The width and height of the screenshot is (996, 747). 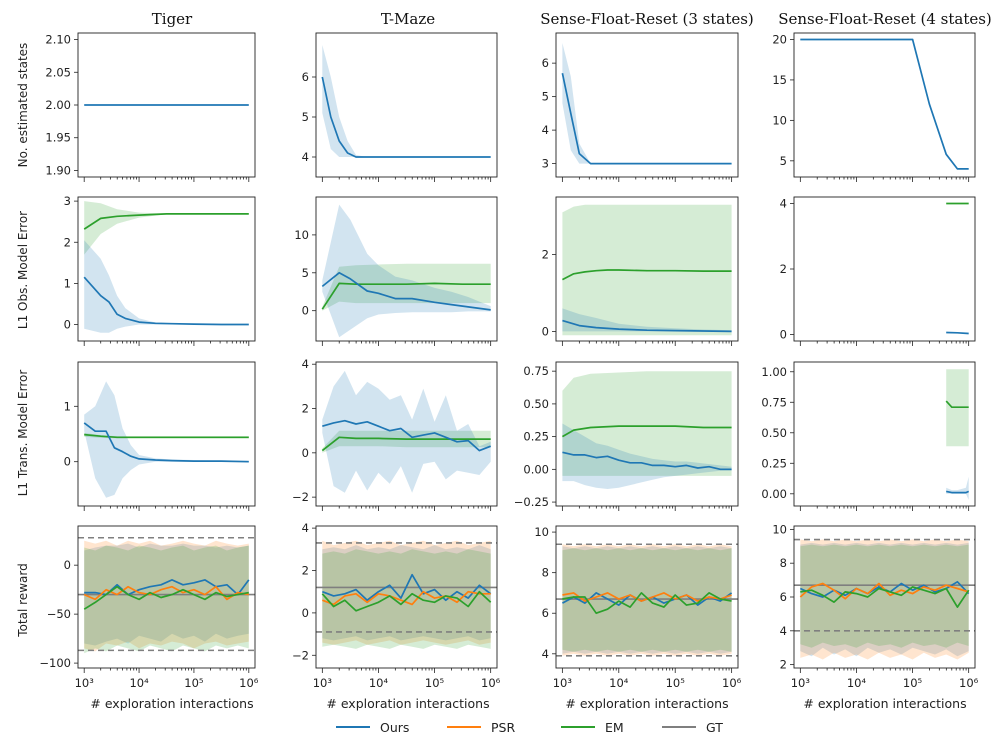 I want to click on panel-r3-c2-ytick-label-4: 4, so click(x=305, y=364).